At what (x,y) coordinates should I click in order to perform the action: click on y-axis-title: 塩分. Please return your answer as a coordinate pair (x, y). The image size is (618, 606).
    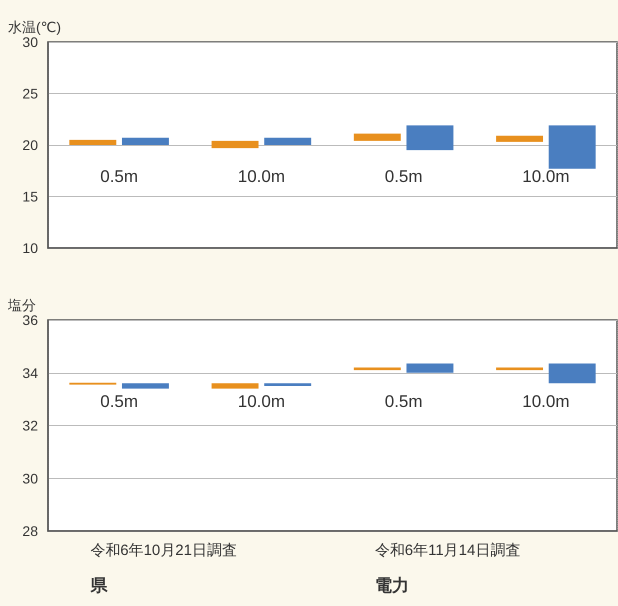
    Looking at the image, I should click on (21, 305).